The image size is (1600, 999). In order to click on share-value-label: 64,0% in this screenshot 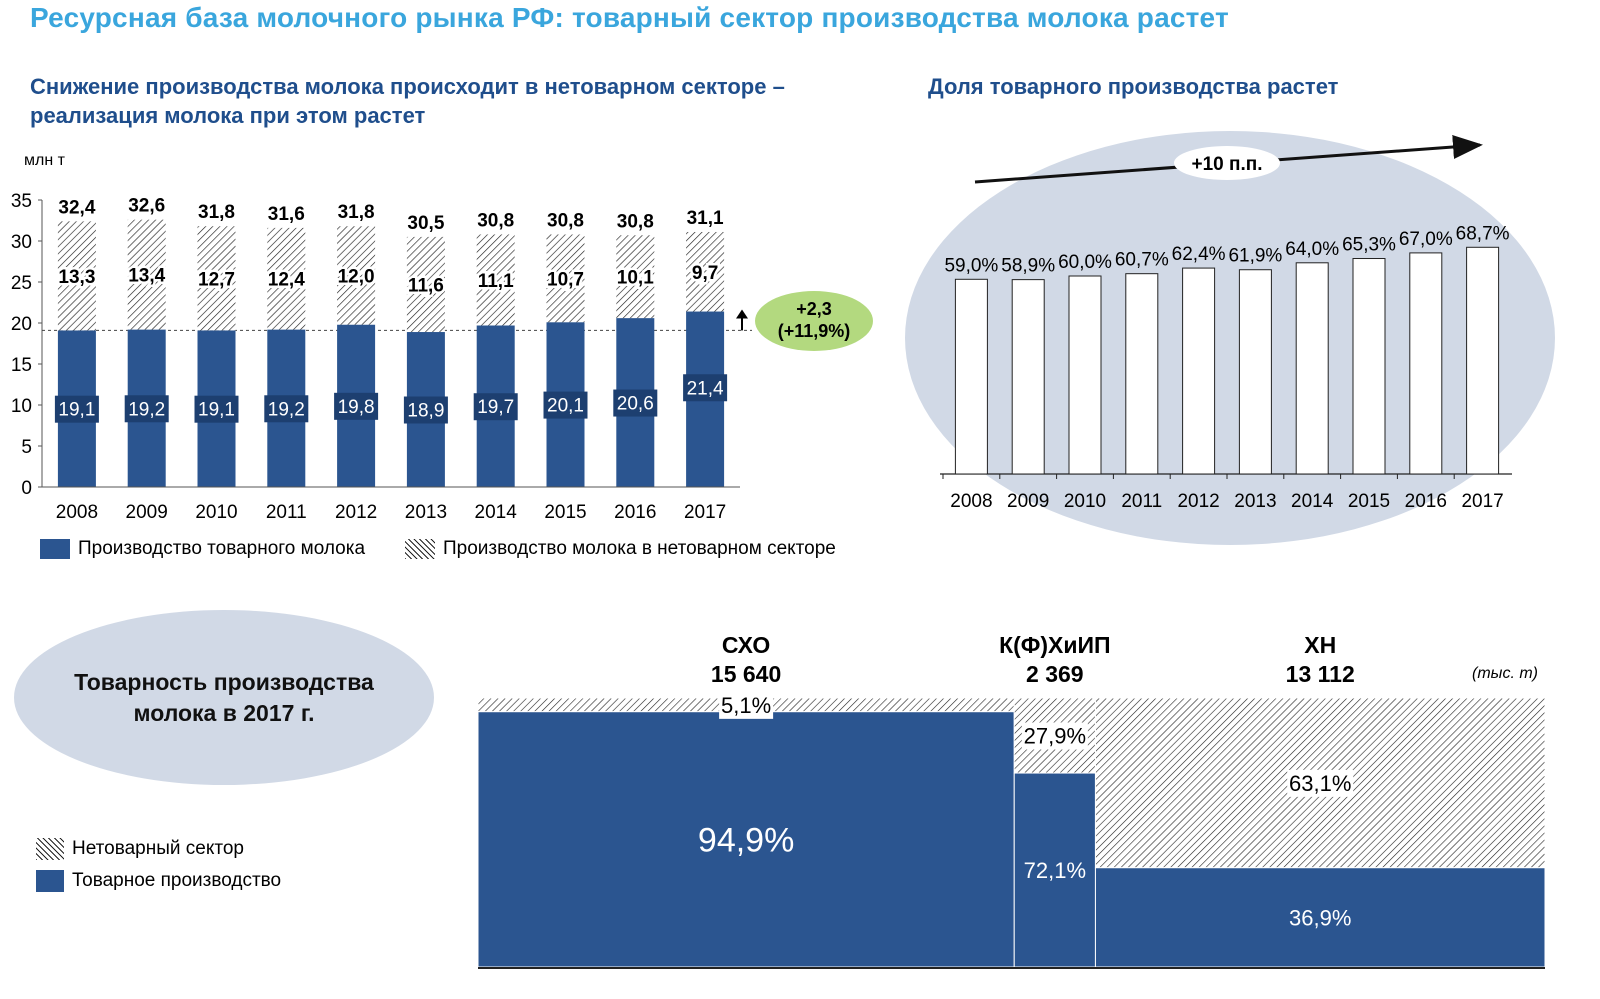, I will do `click(1312, 249)`.